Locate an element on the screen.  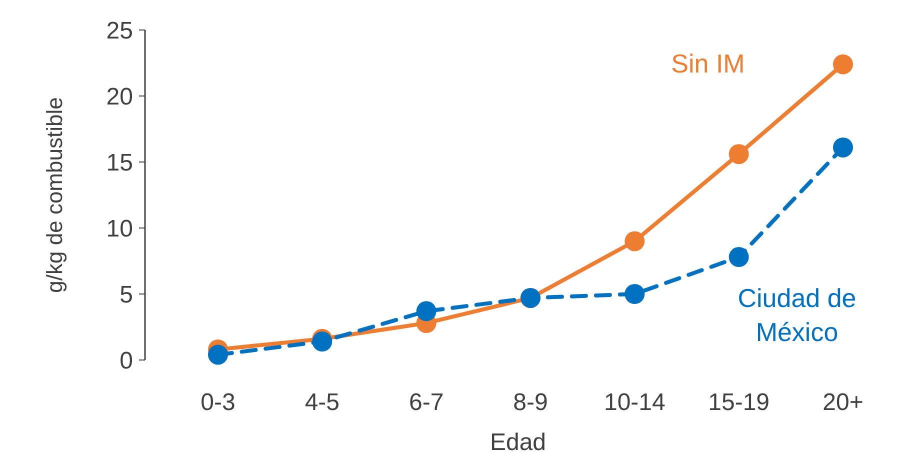
y-tick-label: 20 is located at coordinates (119, 96).